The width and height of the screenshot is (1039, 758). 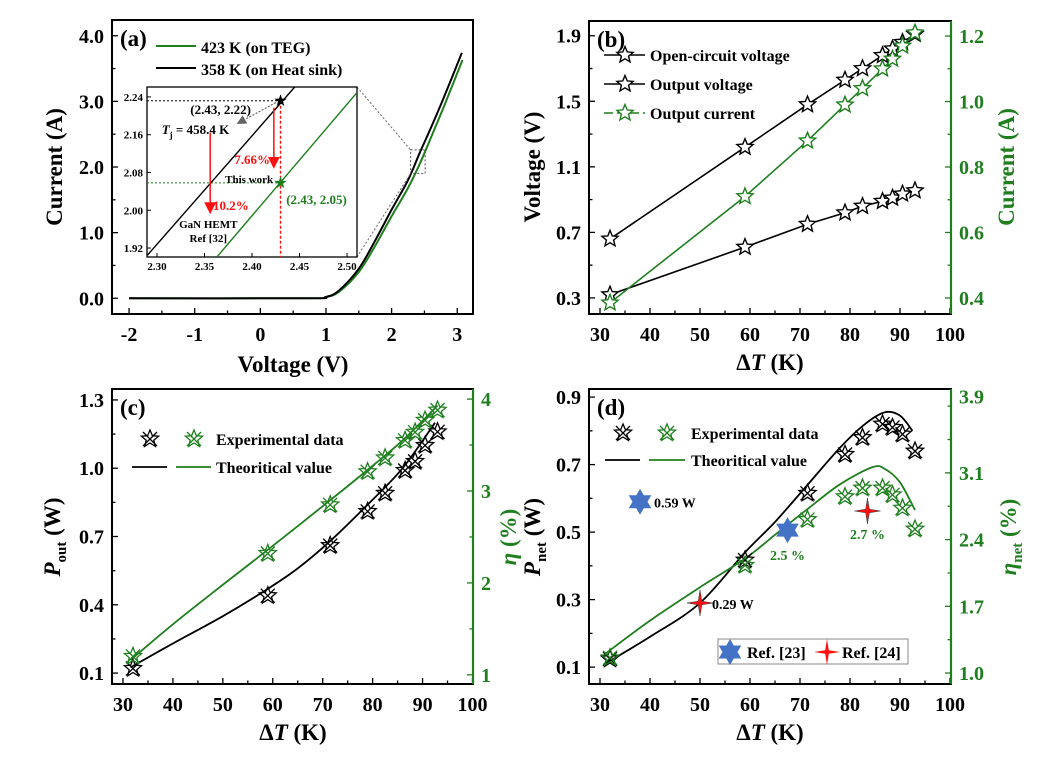 What do you see at coordinates (611, 407) in the screenshot?
I see `panel-label: (d)` at bounding box center [611, 407].